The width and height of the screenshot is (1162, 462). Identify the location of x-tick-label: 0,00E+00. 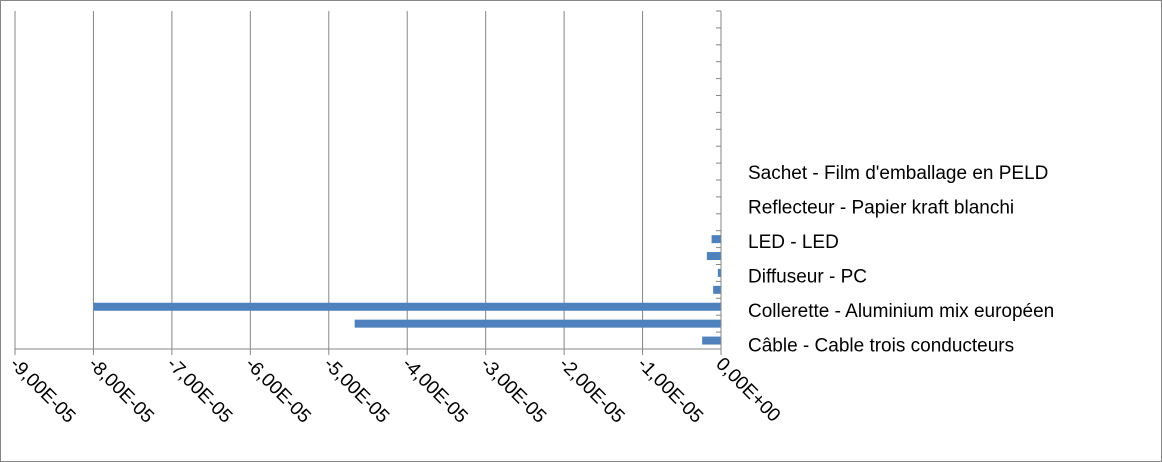
(747, 390).